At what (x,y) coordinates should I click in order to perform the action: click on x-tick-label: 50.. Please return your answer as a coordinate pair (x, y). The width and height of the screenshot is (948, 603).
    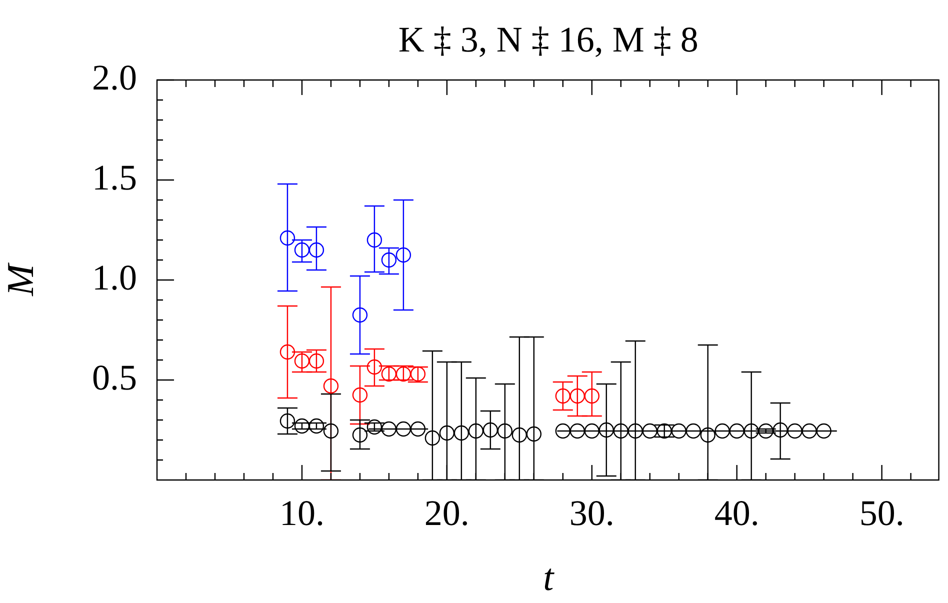
    Looking at the image, I should click on (881, 513).